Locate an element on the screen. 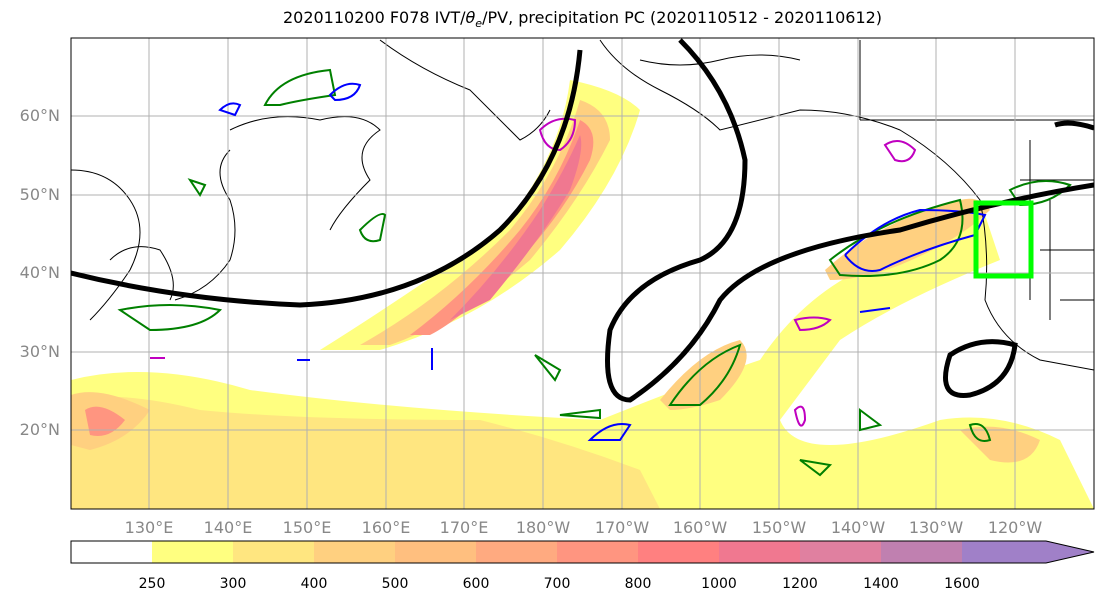  lat-label-30n: 30°N is located at coordinates (39, 351).